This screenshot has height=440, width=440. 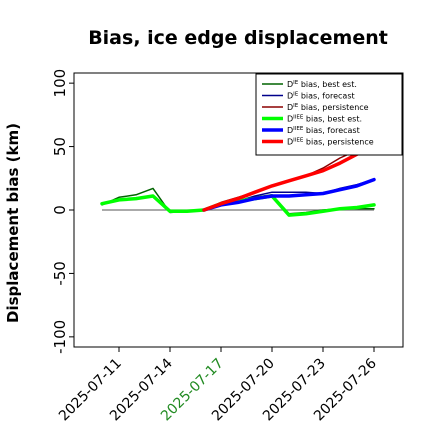 I want to click on chart-title: Bias, ice edge displacement, so click(x=238, y=38).